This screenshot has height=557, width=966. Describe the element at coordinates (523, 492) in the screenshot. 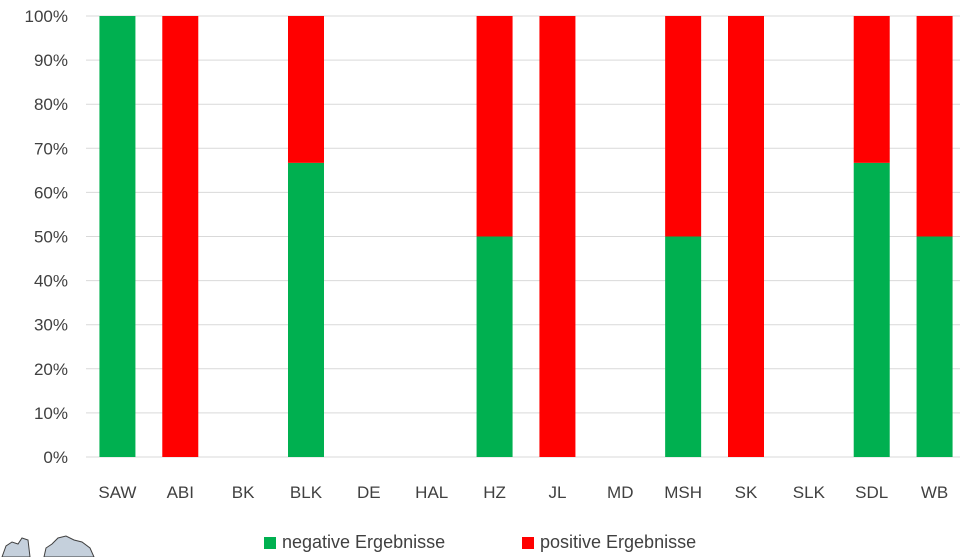

I see `x-axis-tick-labels: SAW ABI BK BLK DE HAL HZ JL MD MSH SK SLK SDL WB` at that location.